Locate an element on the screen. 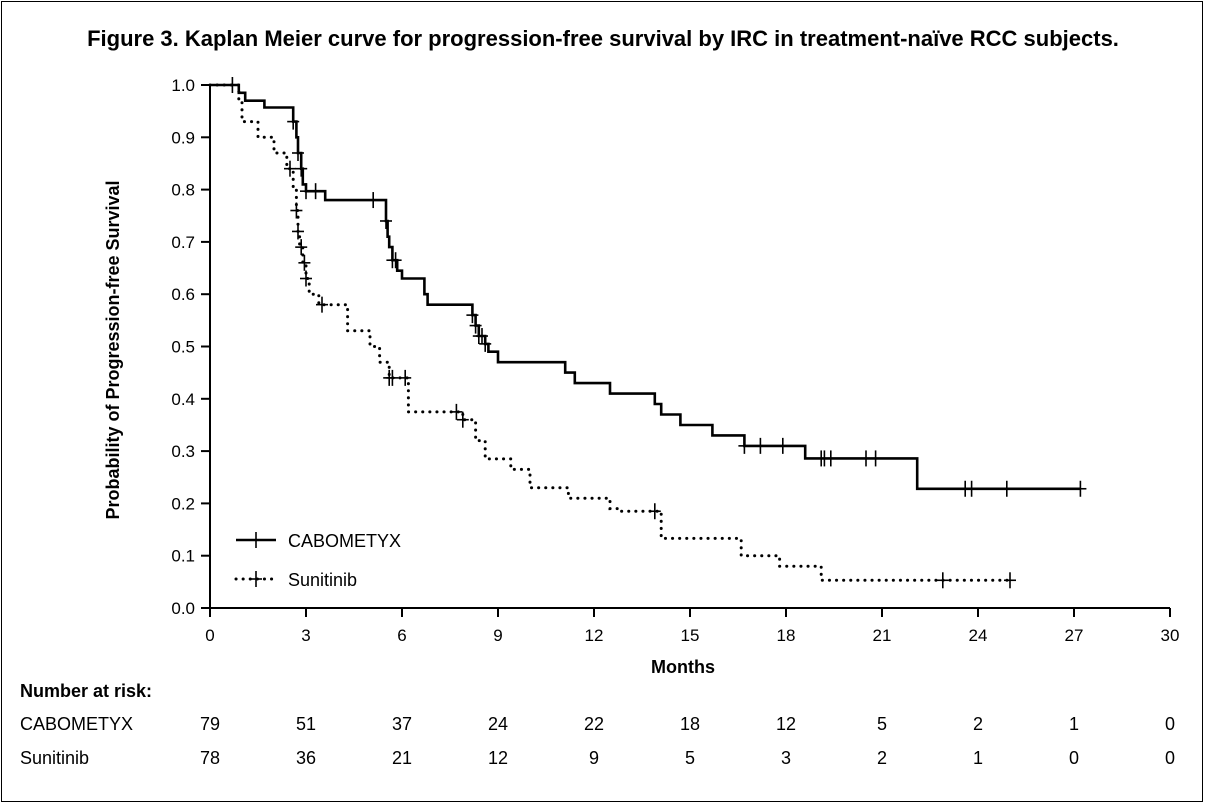  risk-count-cabometyx: 24 is located at coordinates (498, 724).